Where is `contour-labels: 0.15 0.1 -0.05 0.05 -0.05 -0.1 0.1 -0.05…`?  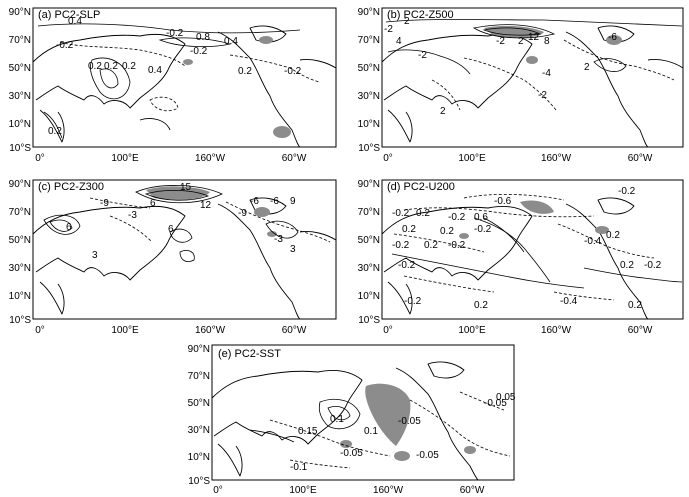
contour-labels: 0.15 0.1 -0.05 0.05 -0.05 -0.1 0.1 -0.05… is located at coordinates (403, 432).